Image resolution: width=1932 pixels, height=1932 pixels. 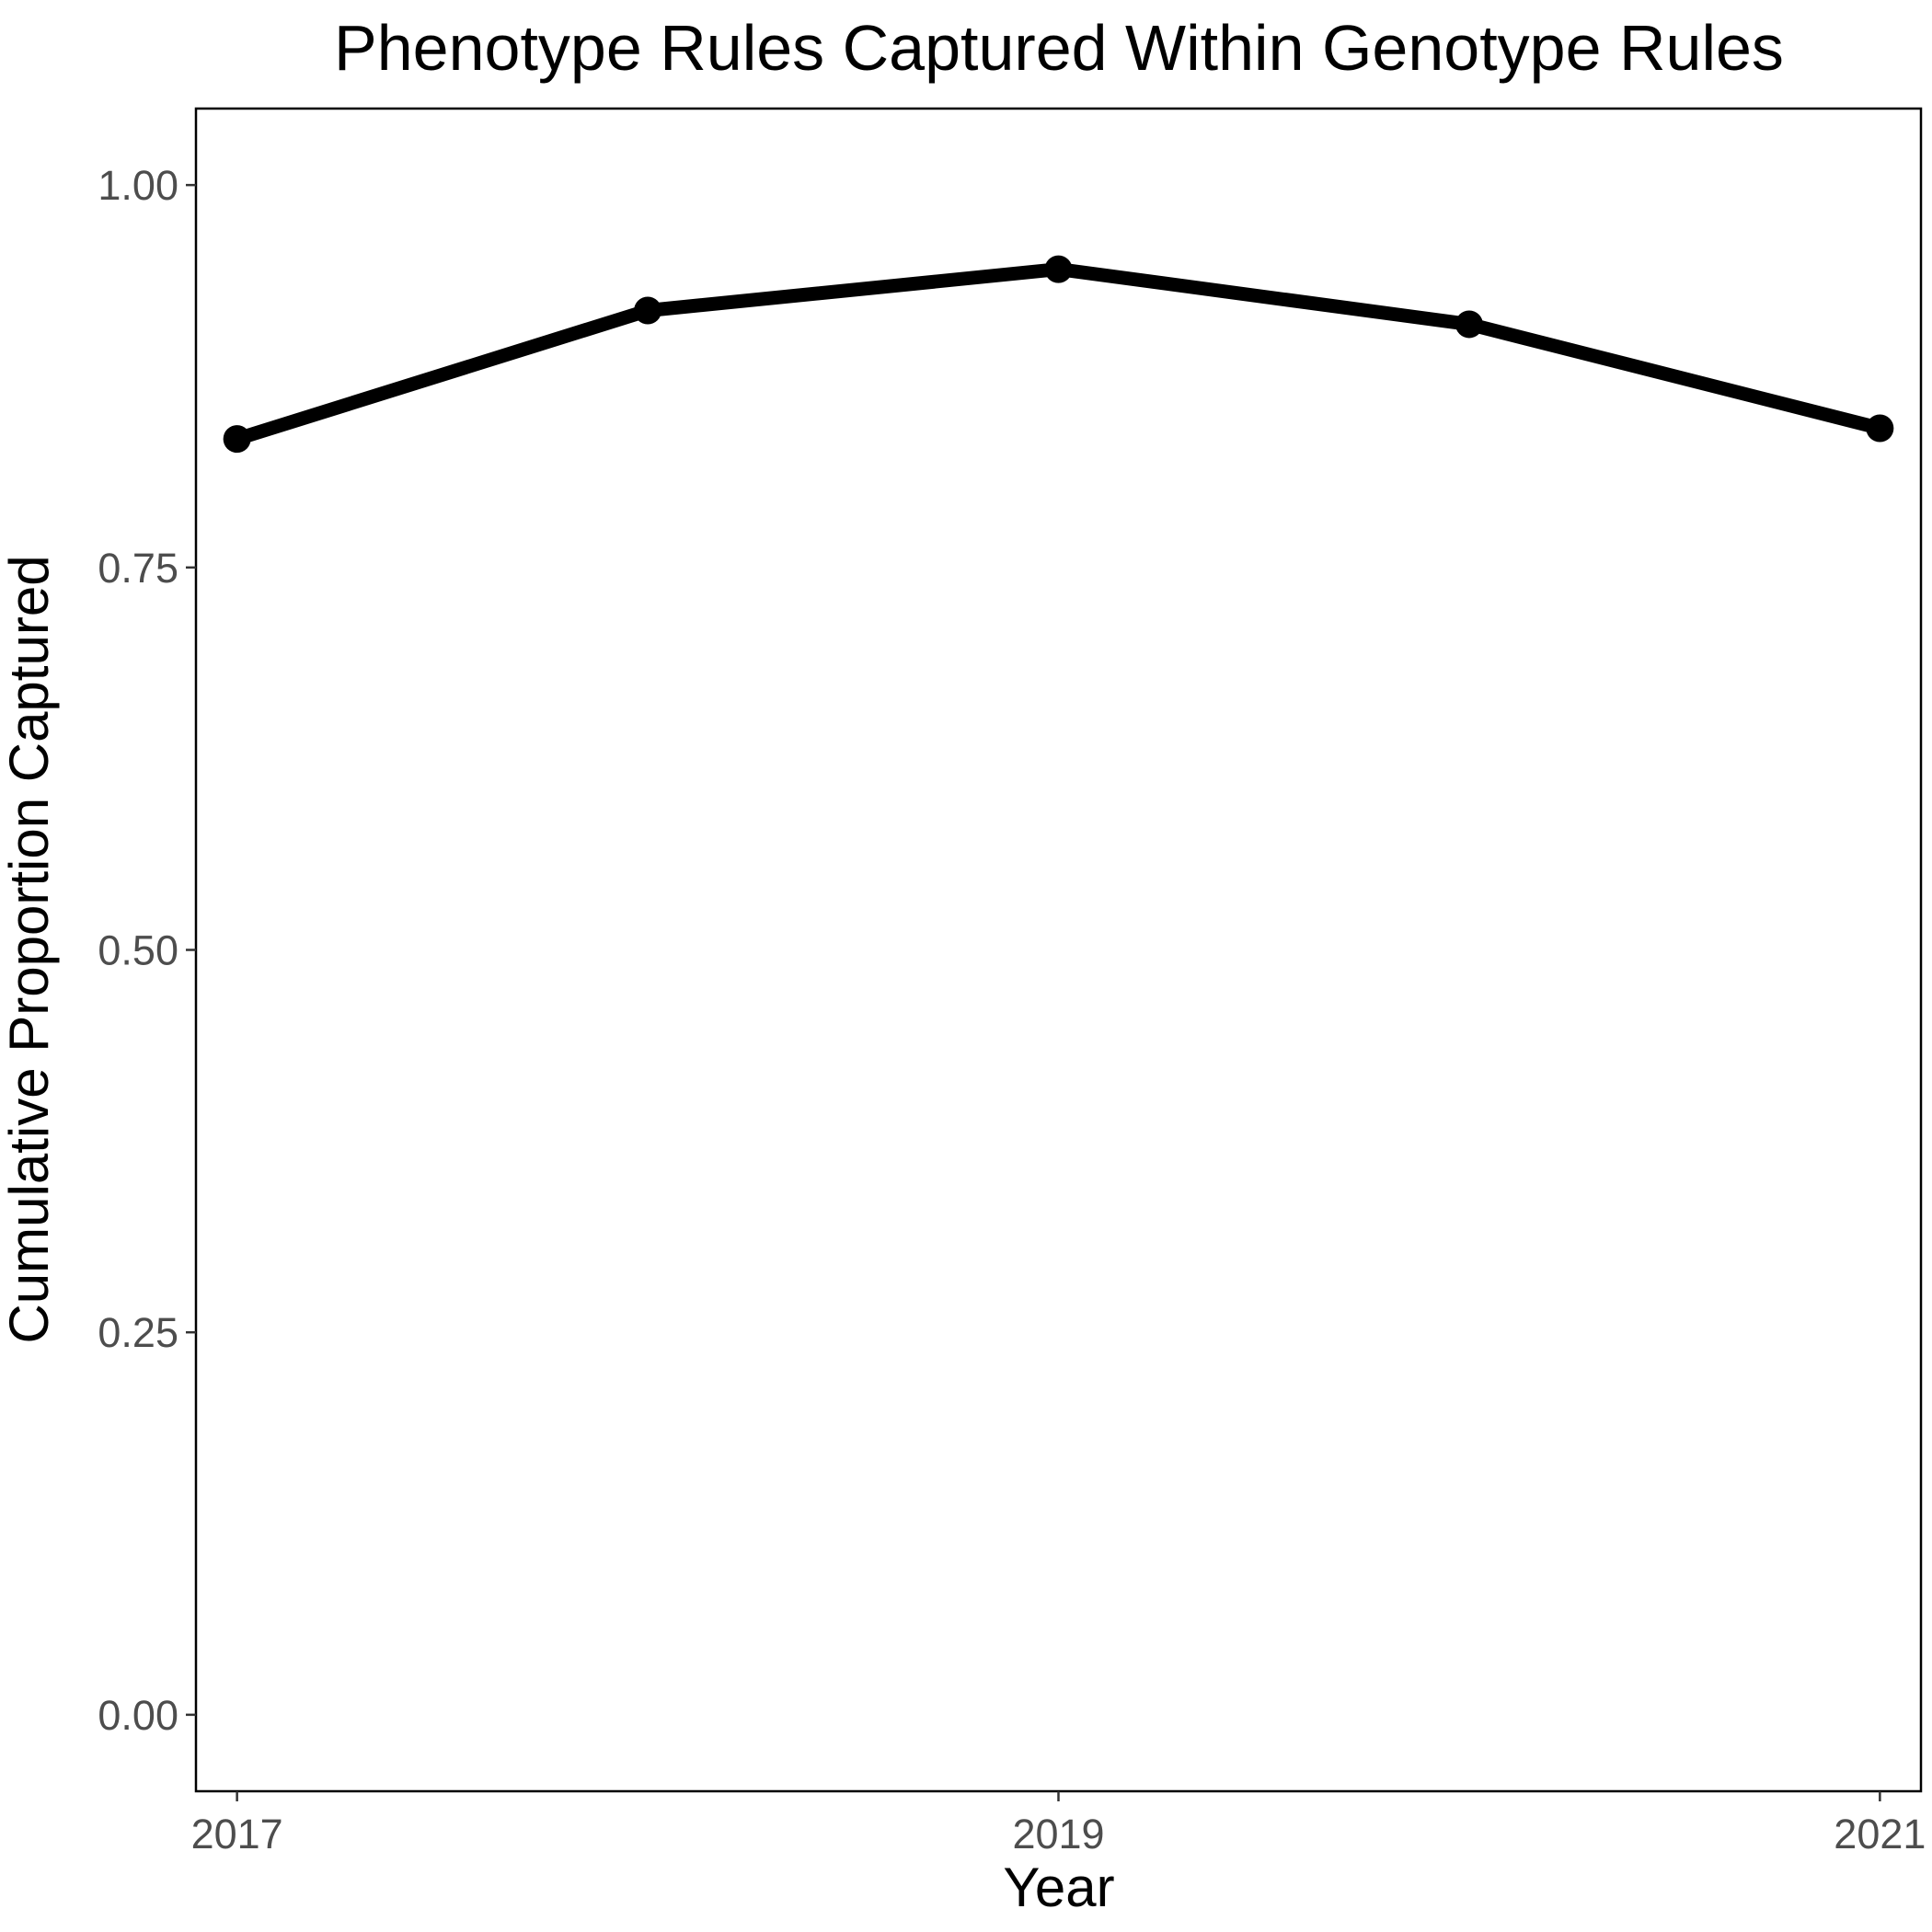 I want to click on series-layer, so click(x=1058, y=354).